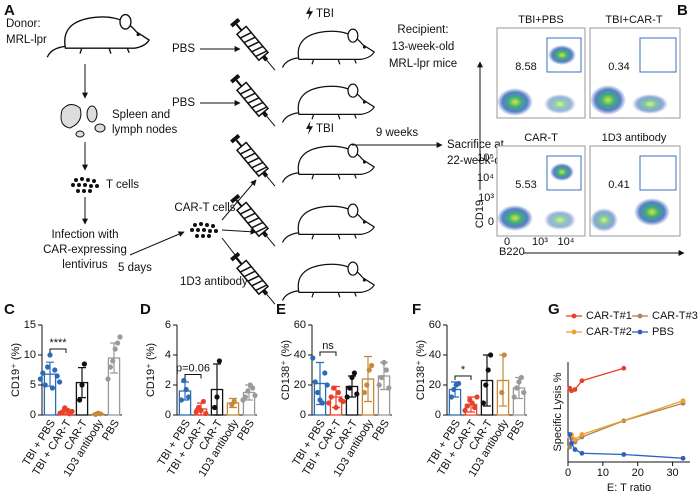 The width and height of the screenshot is (698, 499). What do you see at coordinates (423, 47) in the screenshot?
I see `label: 13-week-old` at bounding box center [423, 47].